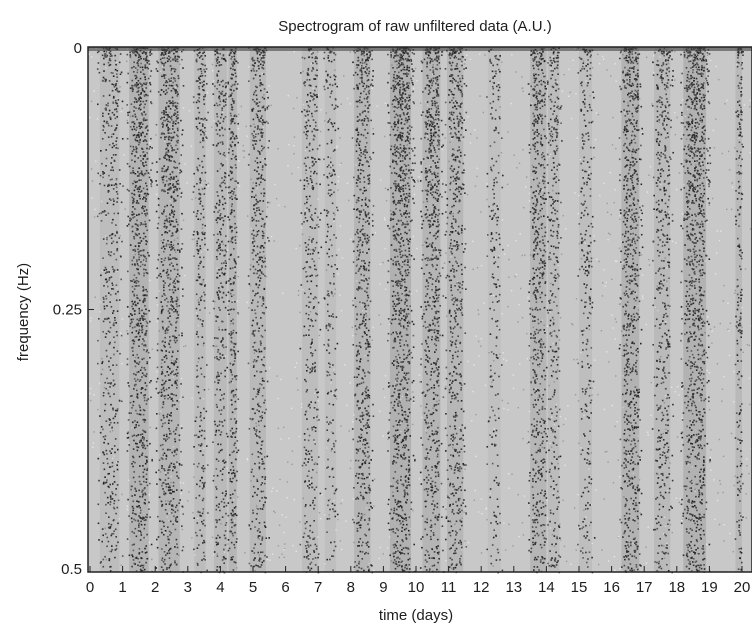 Image resolution: width=752 pixels, height=628 pixels. I want to click on x-tick-label: 18, so click(676, 587).